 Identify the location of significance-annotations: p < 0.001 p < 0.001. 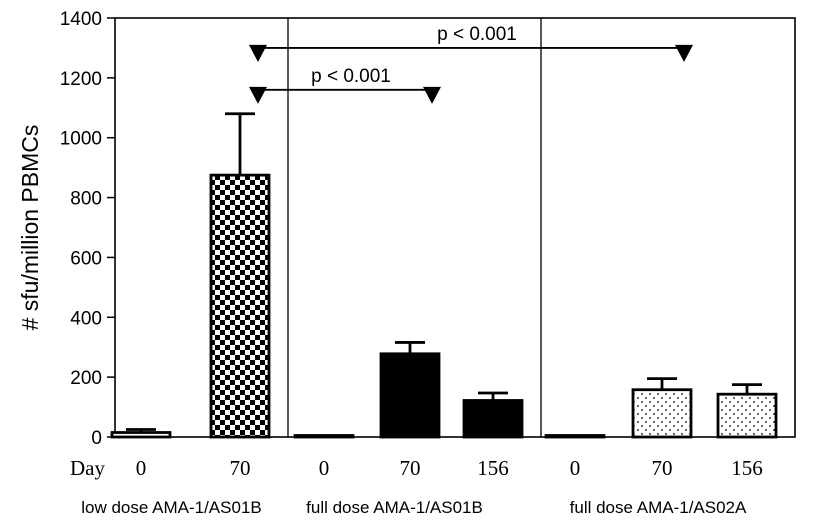
(471, 64).